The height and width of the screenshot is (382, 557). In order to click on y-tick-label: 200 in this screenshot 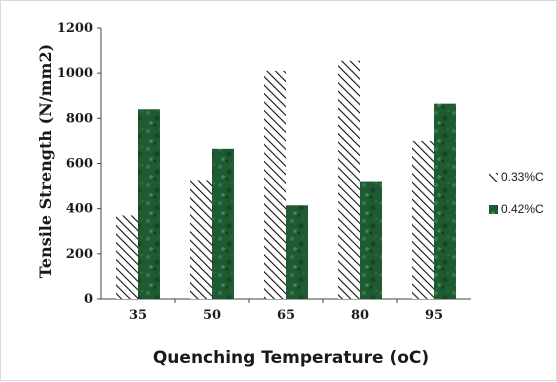, I will do `click(79, 254)`.